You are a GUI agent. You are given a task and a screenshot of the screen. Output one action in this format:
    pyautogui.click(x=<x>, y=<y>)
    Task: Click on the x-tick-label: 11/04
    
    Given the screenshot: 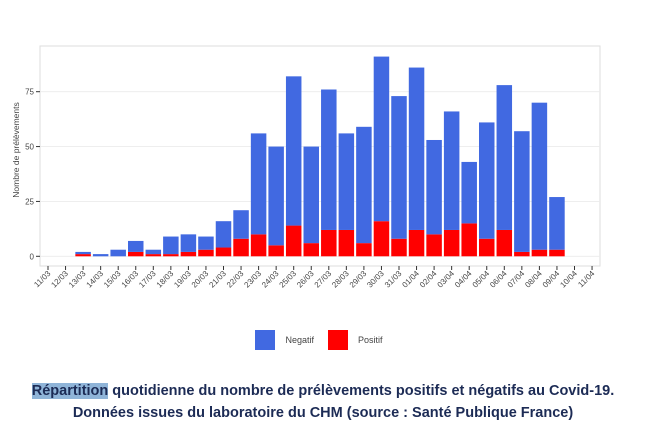 What is the action you would take?
    pyautogui.click(x=586, y=279)
    